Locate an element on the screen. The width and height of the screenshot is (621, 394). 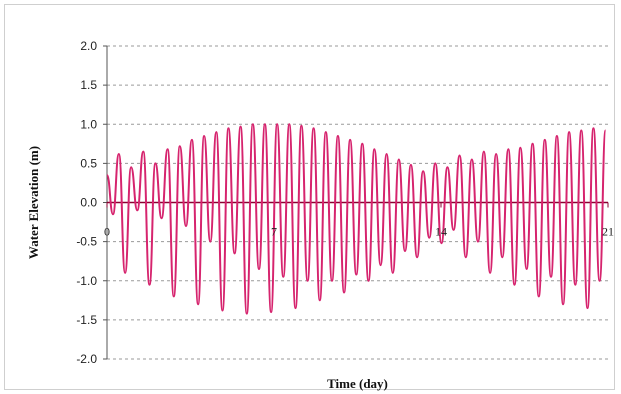
x-tick-label: 14 is located at coordinates (441, 232).